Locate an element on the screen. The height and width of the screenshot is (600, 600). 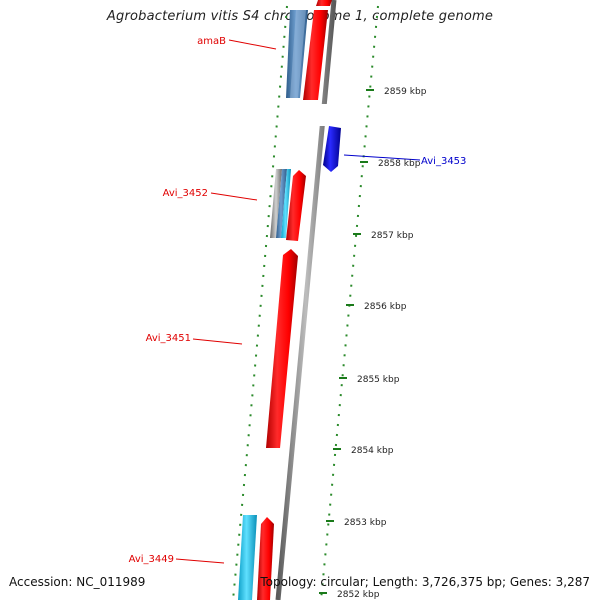
tick-label: 2855 kbp is located at coordinates (378, 380).